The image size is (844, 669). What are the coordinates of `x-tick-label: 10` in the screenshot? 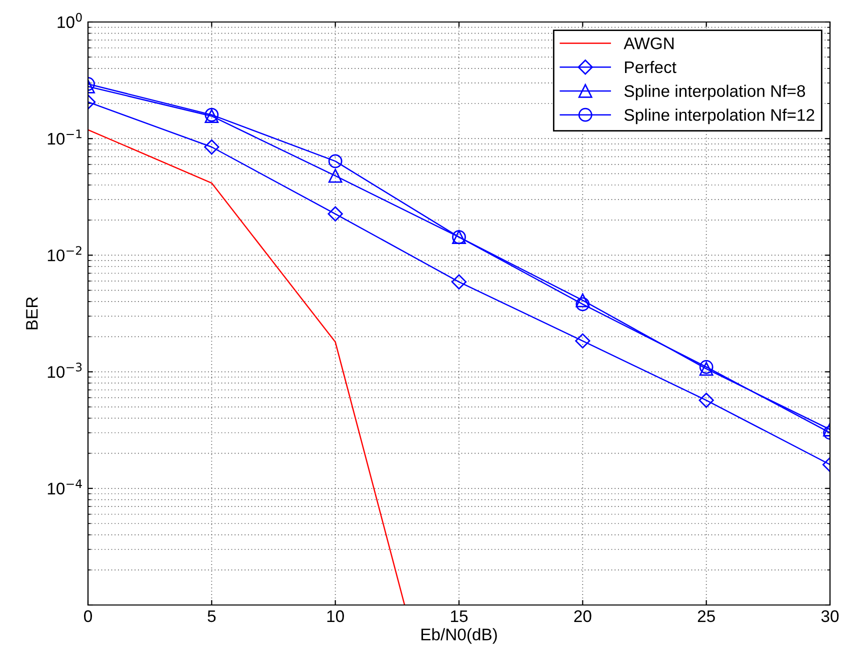 It's located at (335, 616).